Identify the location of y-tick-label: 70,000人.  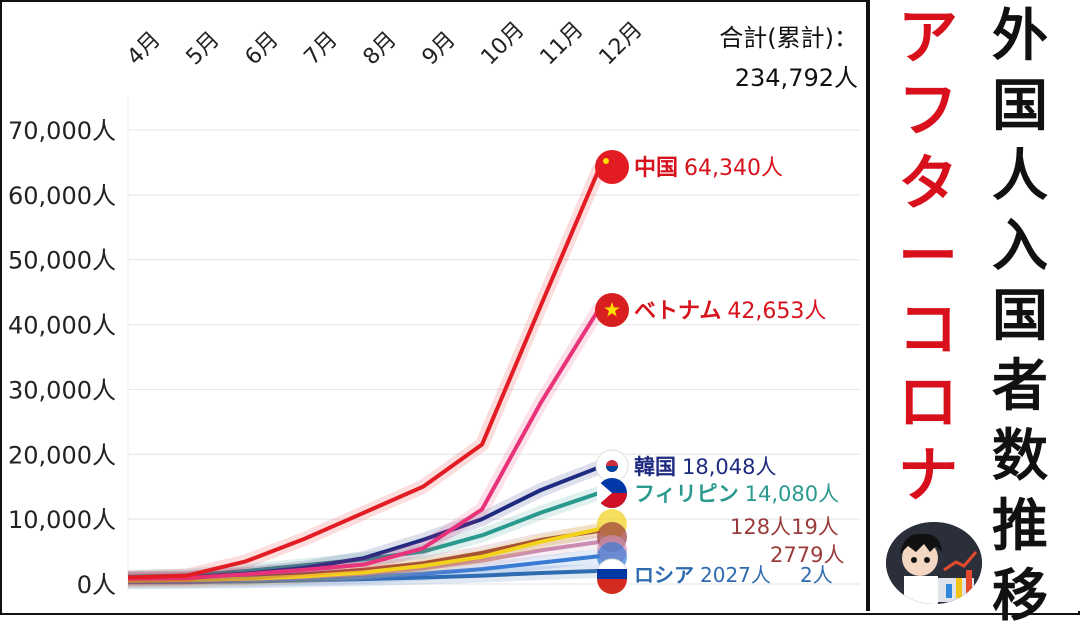
(62, 131).